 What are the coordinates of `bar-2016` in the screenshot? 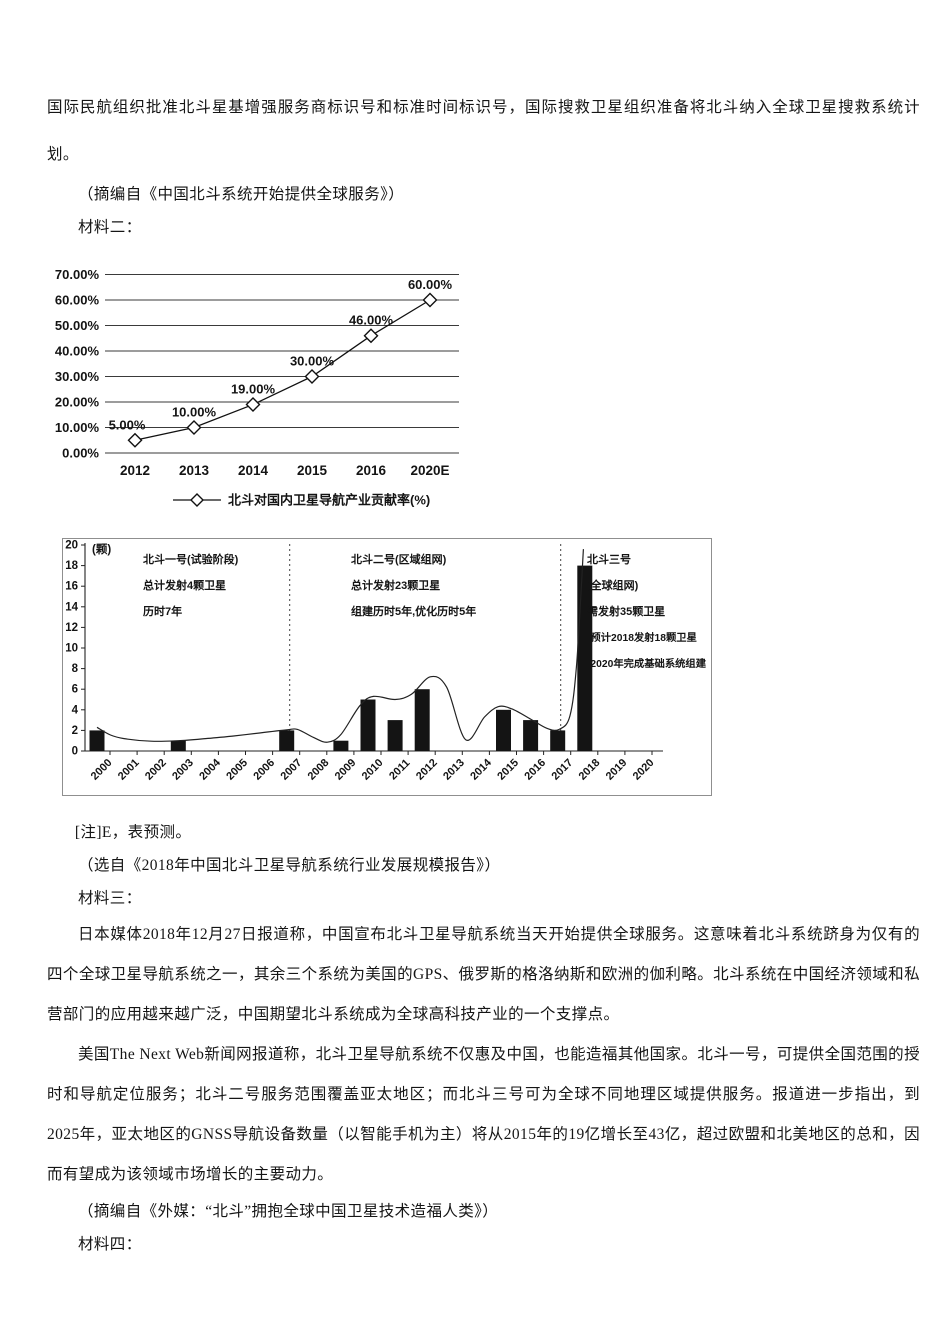 It's located at (531, 735).